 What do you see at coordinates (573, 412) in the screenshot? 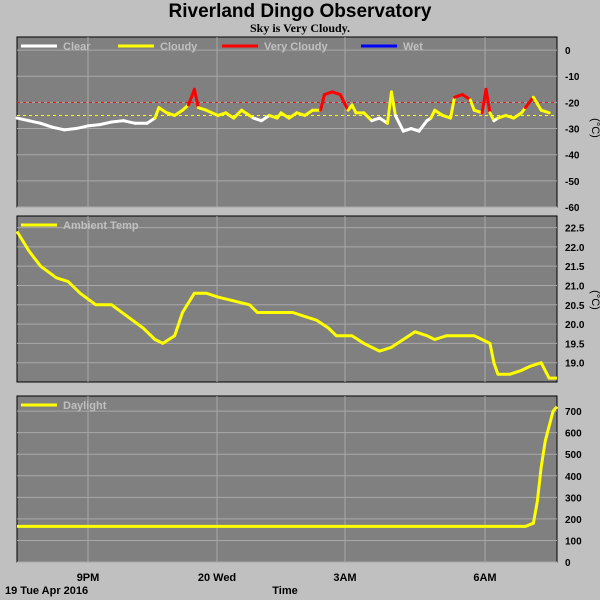
I see `y-tick-label: 700` at bounding box center [573, 412].